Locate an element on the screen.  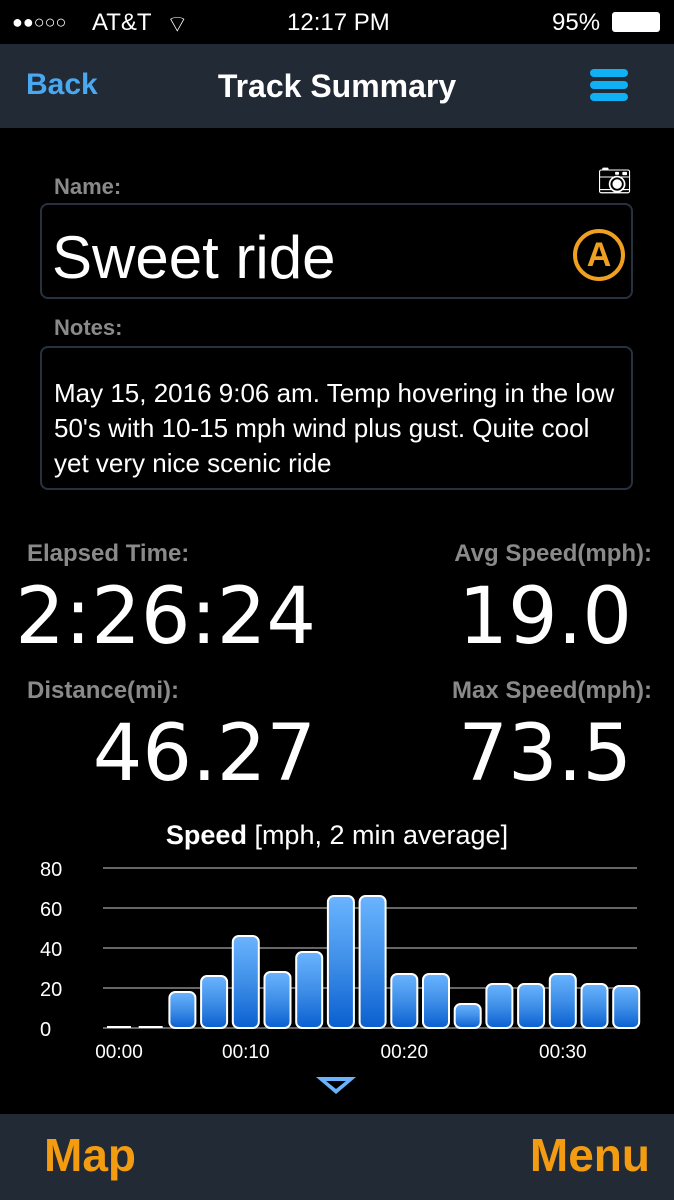
menu-button: Menu is located at coordinates (589, 1155).